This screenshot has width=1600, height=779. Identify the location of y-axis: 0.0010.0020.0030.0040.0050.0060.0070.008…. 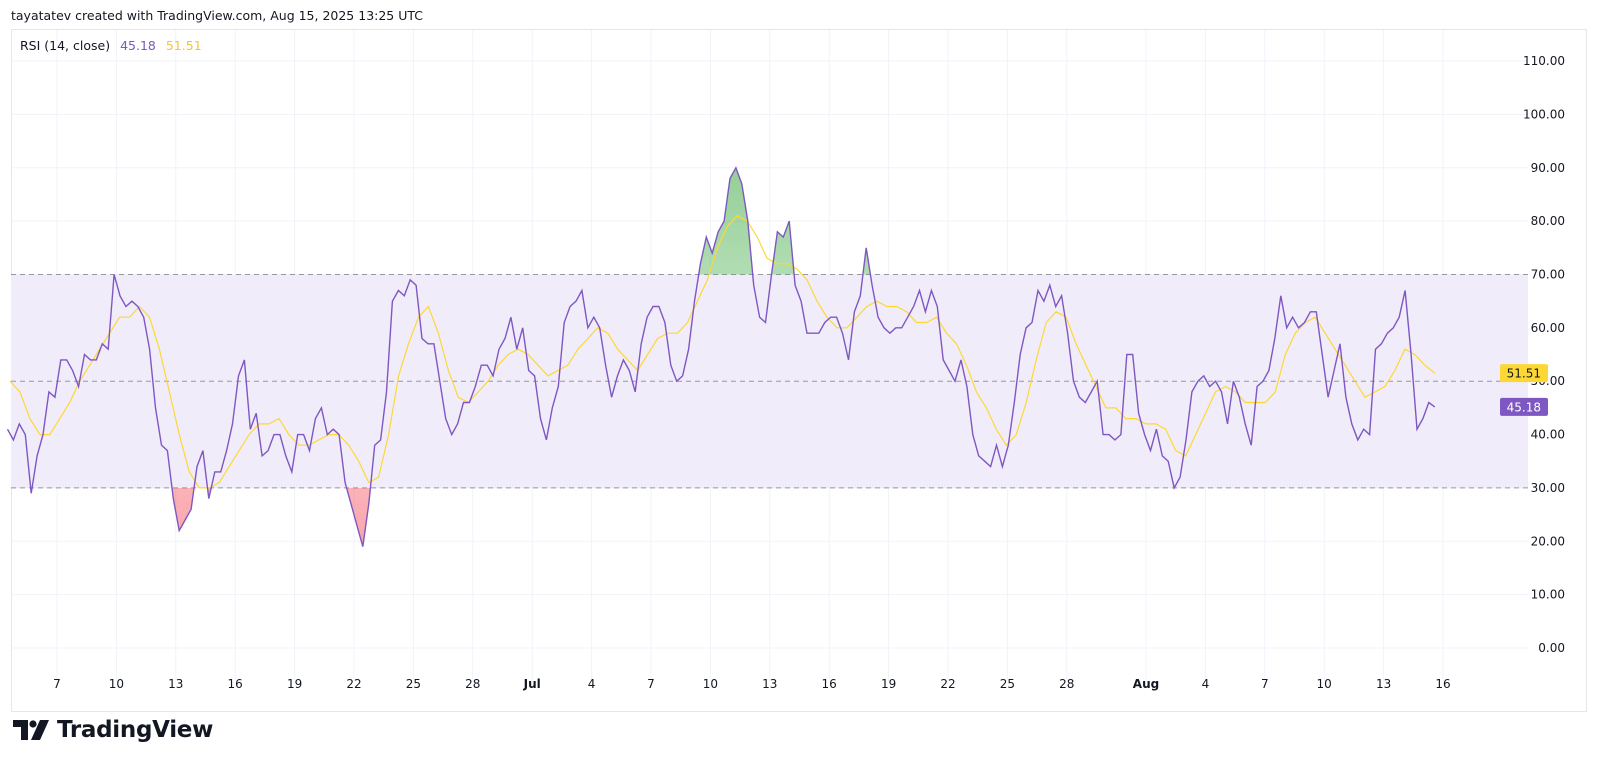
(1544, 354).